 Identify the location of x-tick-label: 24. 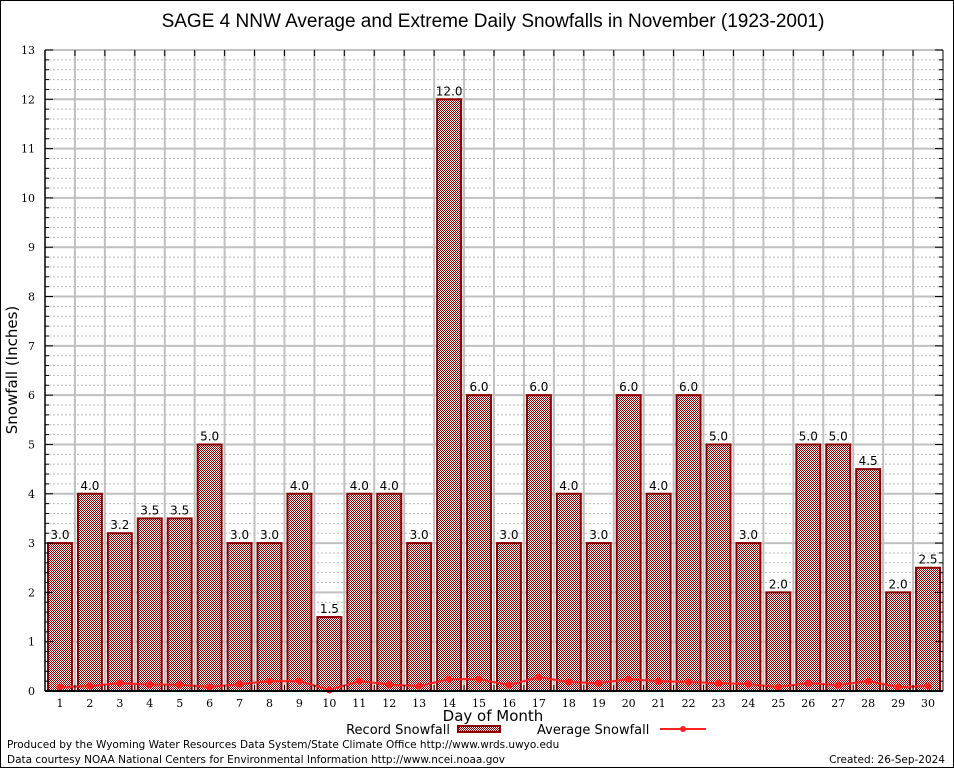
(748, 703).